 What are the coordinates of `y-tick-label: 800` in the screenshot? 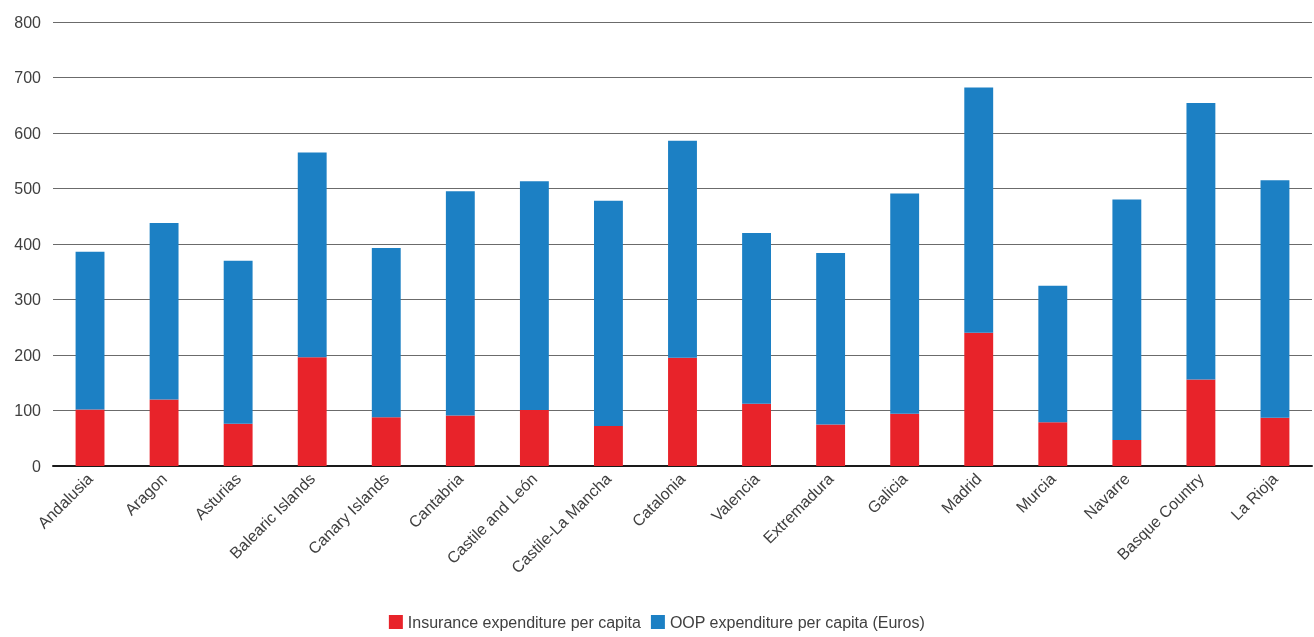 It's located at (28, 22).